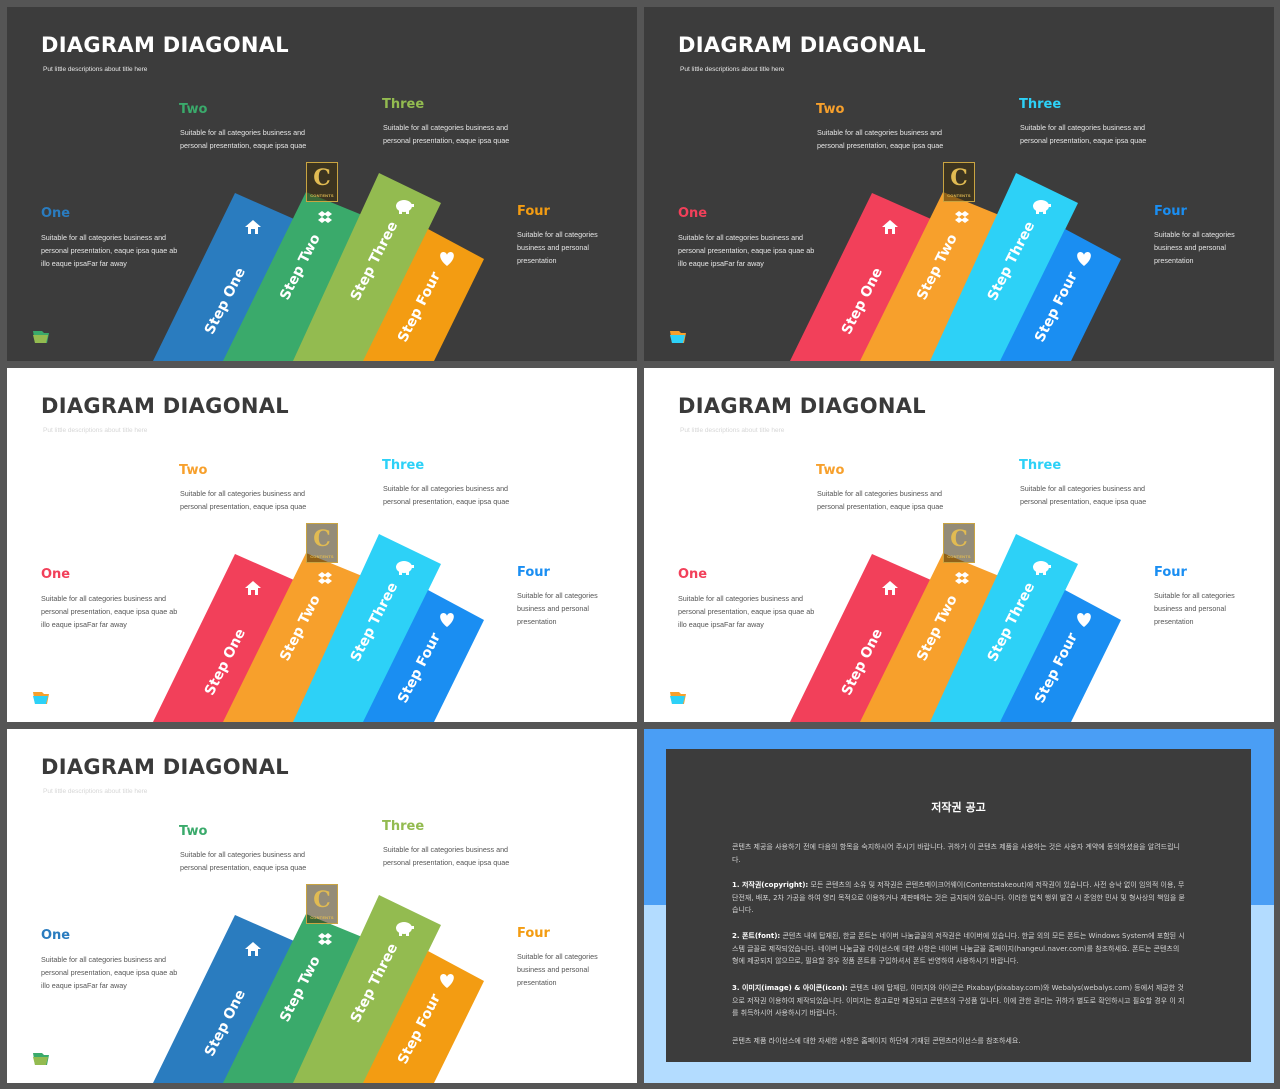  What do you see at coordinates (790, 988) in the screenshot?
I see `copyright-section-3-head: 3. 이미지(image) & 아이콘(icon):` at bounding box center [790, 988].